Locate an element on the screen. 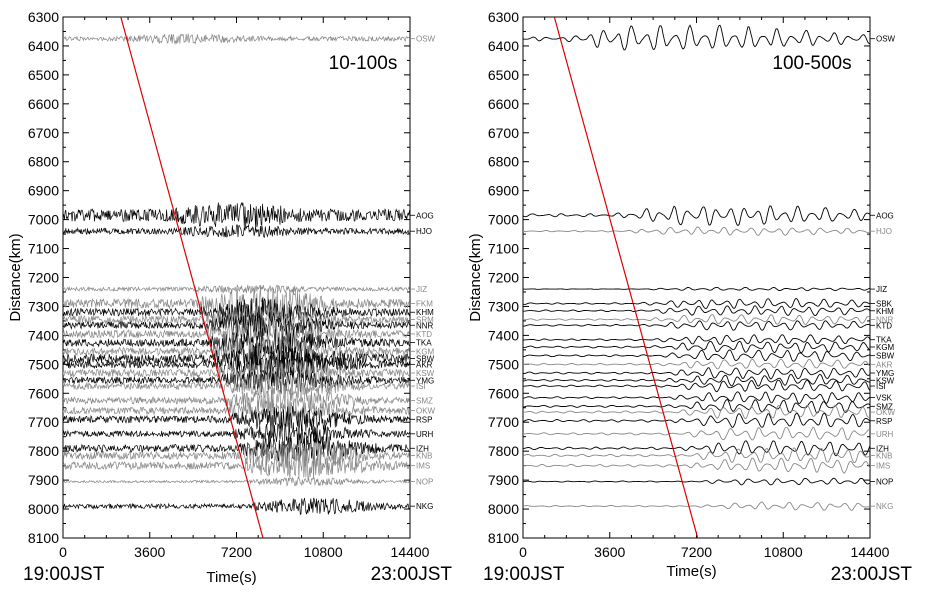  trace-ymg is located at coordinates (236, 380).